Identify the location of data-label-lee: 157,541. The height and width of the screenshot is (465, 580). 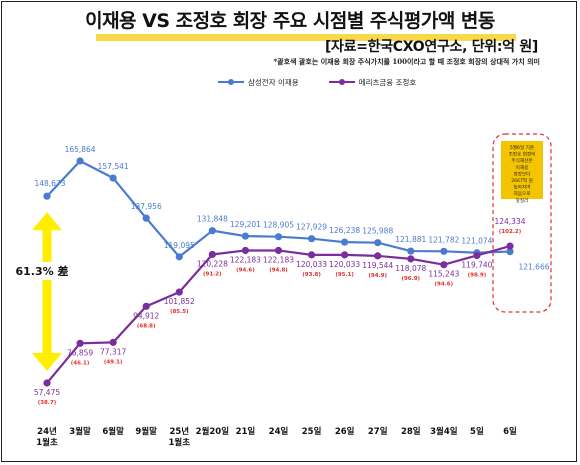
(113, 166).